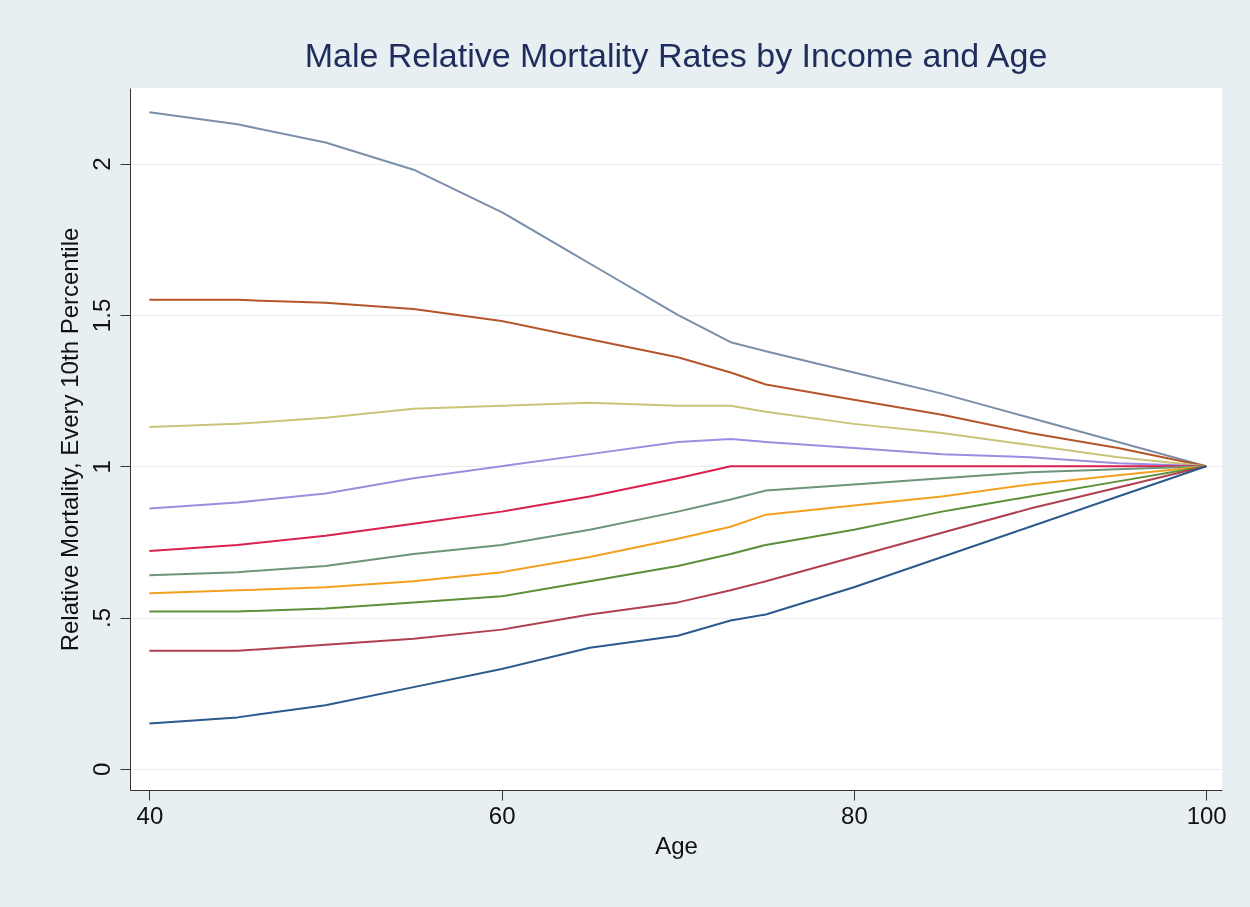  I want to click on y-tick-label: 1.5, so click(101, 315).